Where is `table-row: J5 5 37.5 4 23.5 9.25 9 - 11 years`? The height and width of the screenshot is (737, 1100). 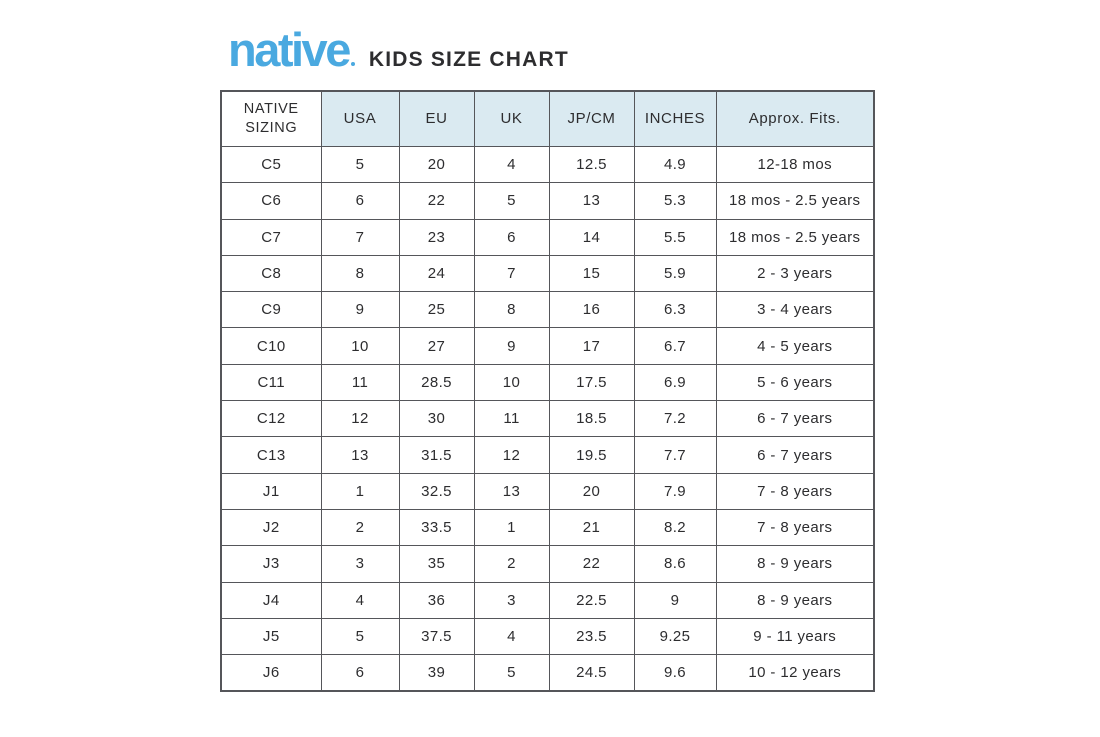
table-row: J5 5 37.5 4 23.5 9.25 9 - 11 years is located at coordinates (547, 636).